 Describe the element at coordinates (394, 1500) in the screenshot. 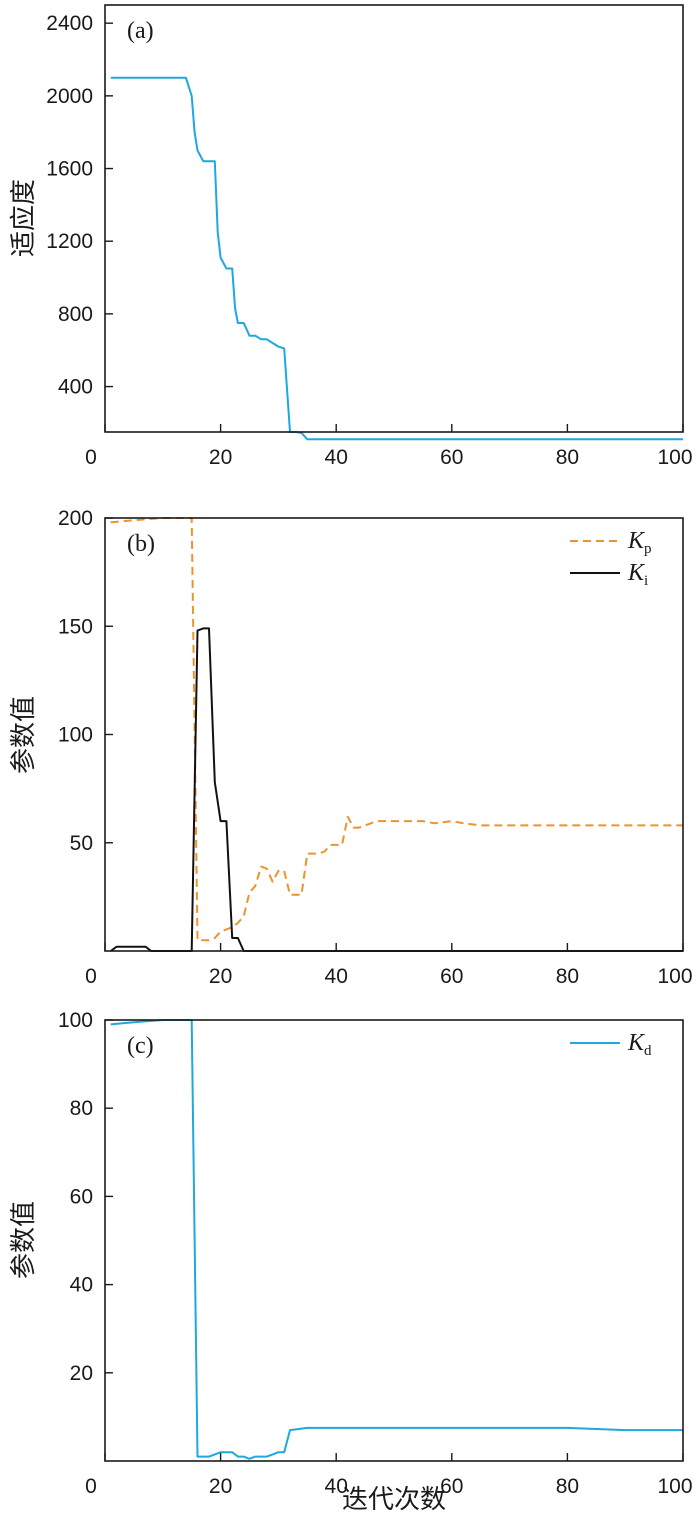

I see `x-axis-label: 迭代次数` at that location.